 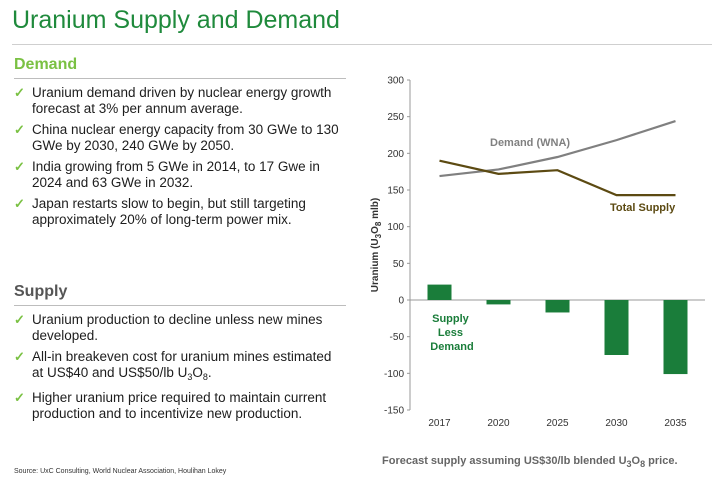 I want to click on y-tick-label: 100, so click(x=395, y=227).